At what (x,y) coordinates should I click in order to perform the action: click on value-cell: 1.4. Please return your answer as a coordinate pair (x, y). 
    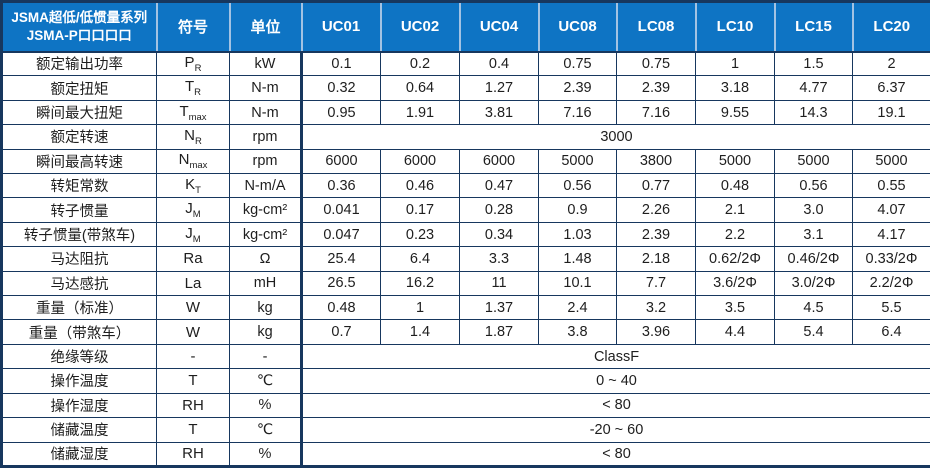
    Looking at the image, I should click on (420, 332).